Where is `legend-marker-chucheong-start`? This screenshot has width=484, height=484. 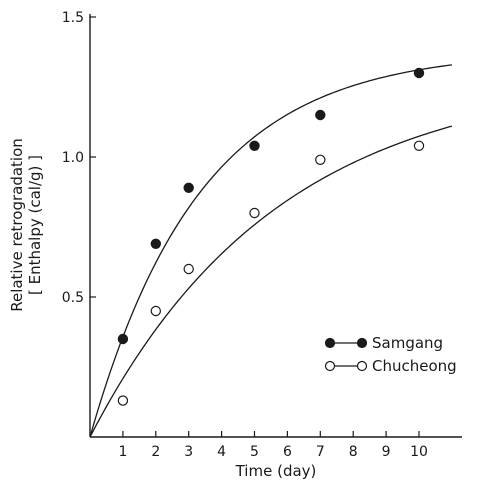
legend-marker-chucheong-start is located at coordinates (330, 366).